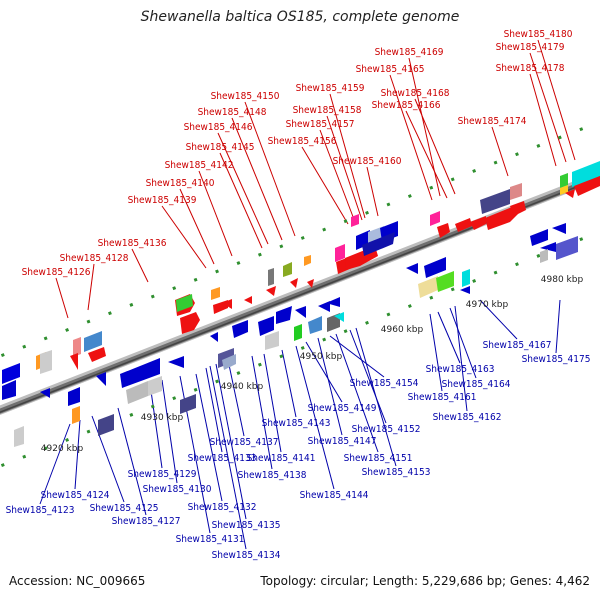  Describe the element at coordinates (517, 345) in the screenshot. I see `gene-label: Shew185_4167` at that location.